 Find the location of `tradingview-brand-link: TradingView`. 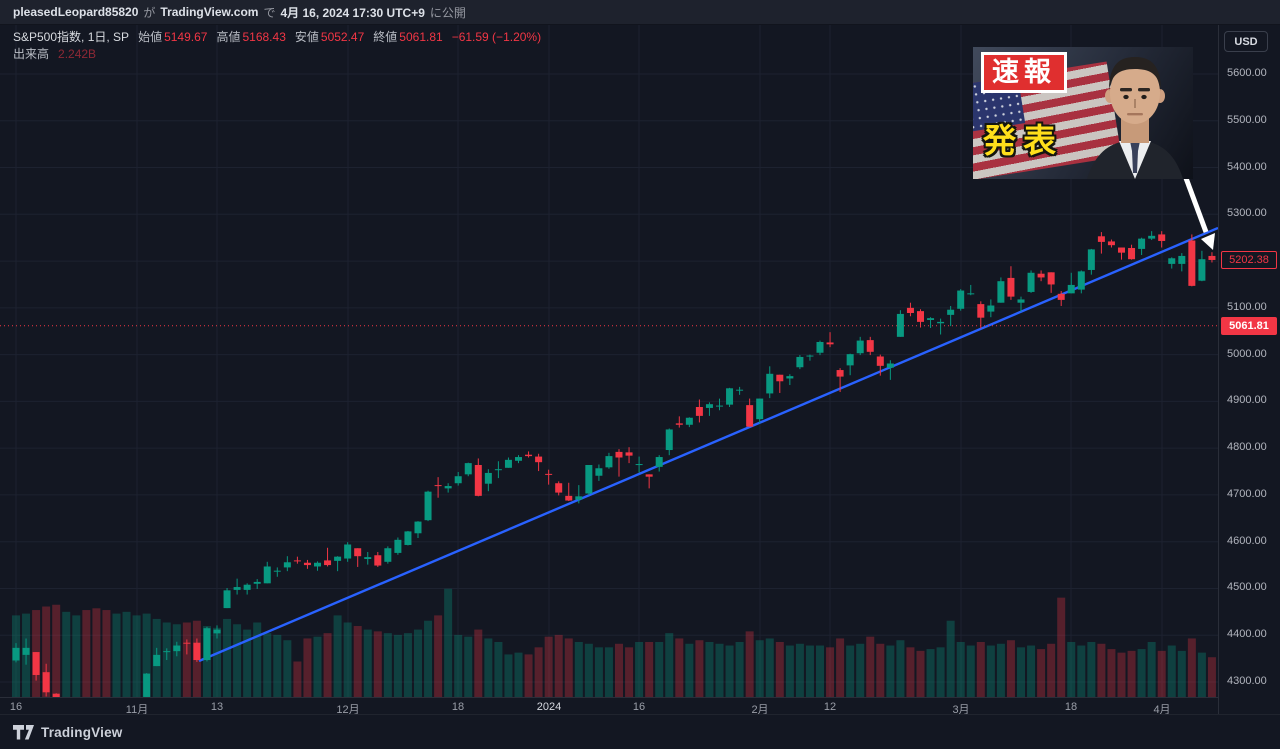

tradingview-brand-link: TradingView is located at coordinates (82, 732).